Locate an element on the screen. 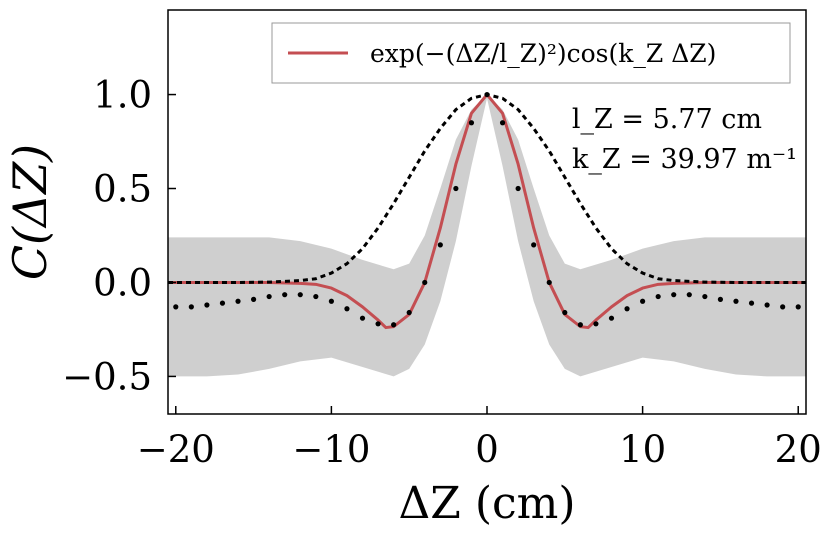 The image size is (830, 535). legend-box is located at coordinates (531, 53).